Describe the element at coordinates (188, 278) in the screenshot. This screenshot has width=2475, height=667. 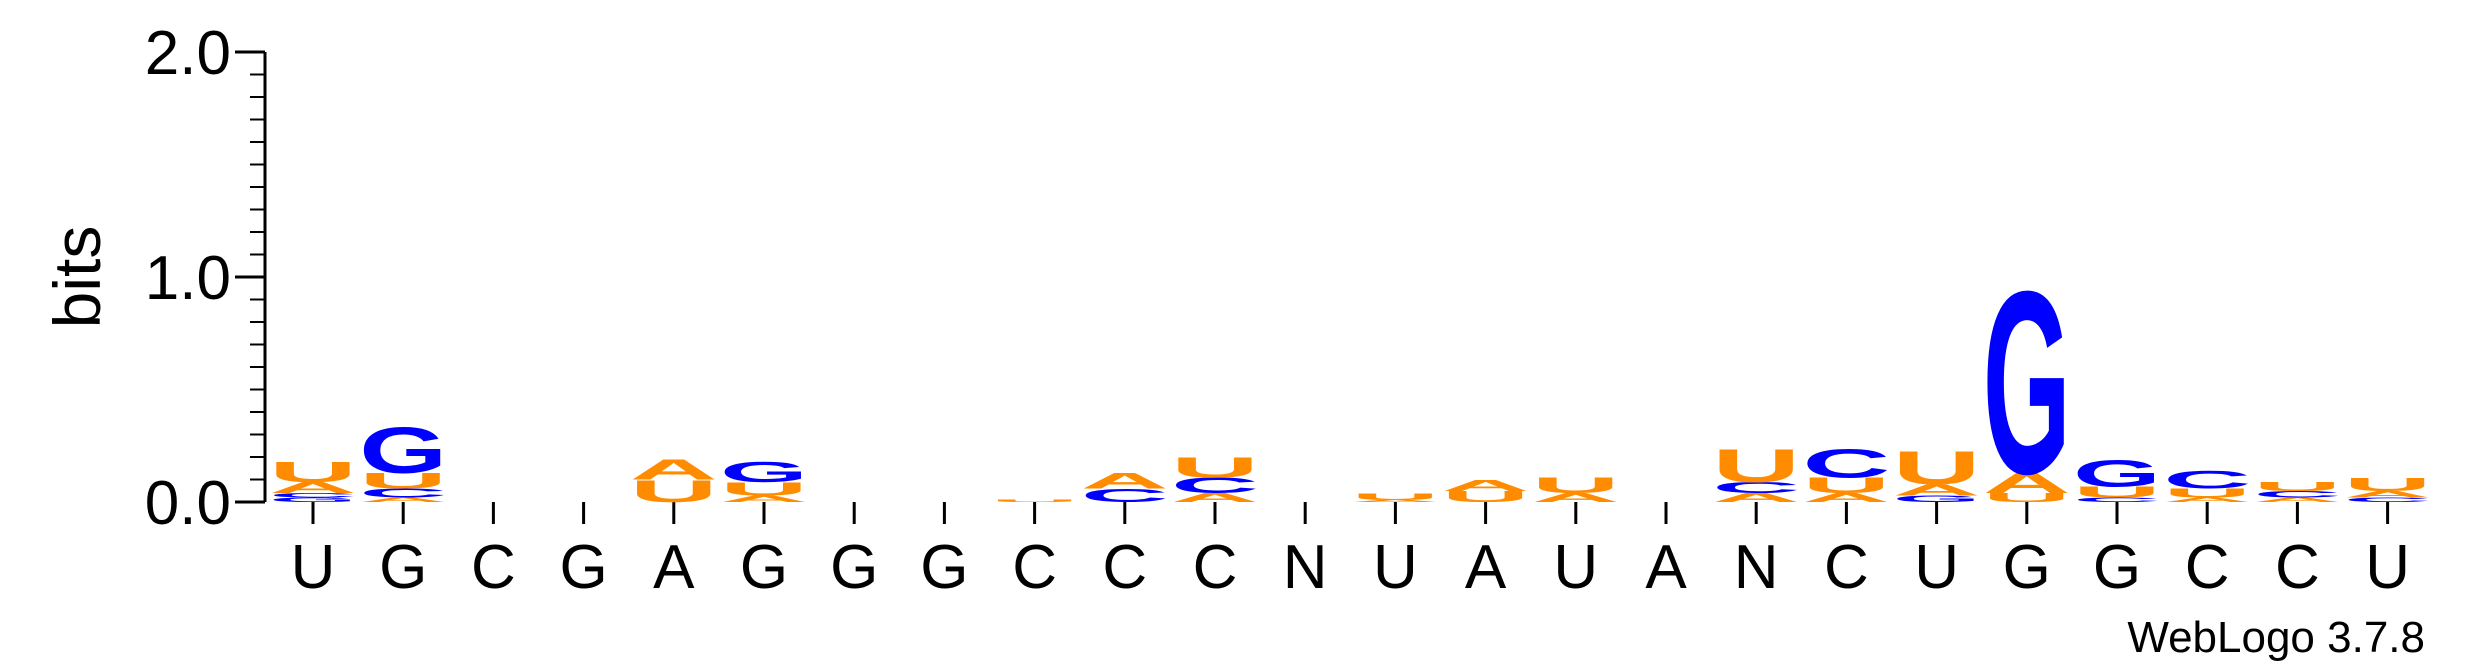
I see `y-tick-label: 1.0` at that location.